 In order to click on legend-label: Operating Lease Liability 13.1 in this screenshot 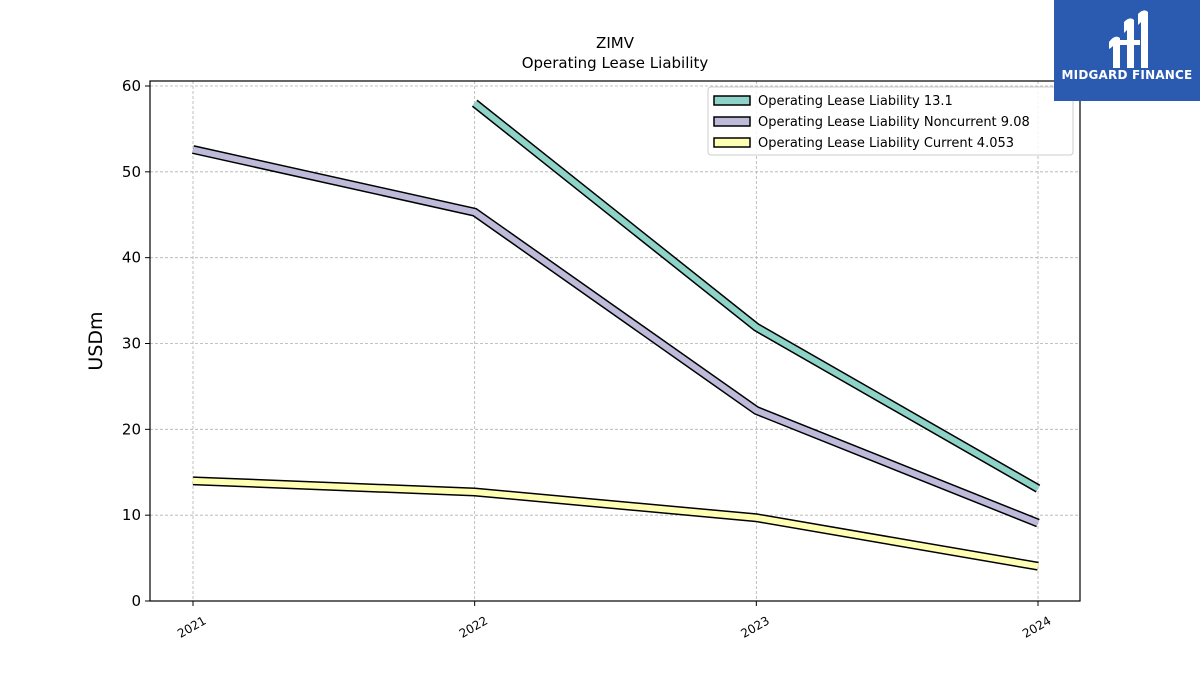, I will do `click(855, 101)`.